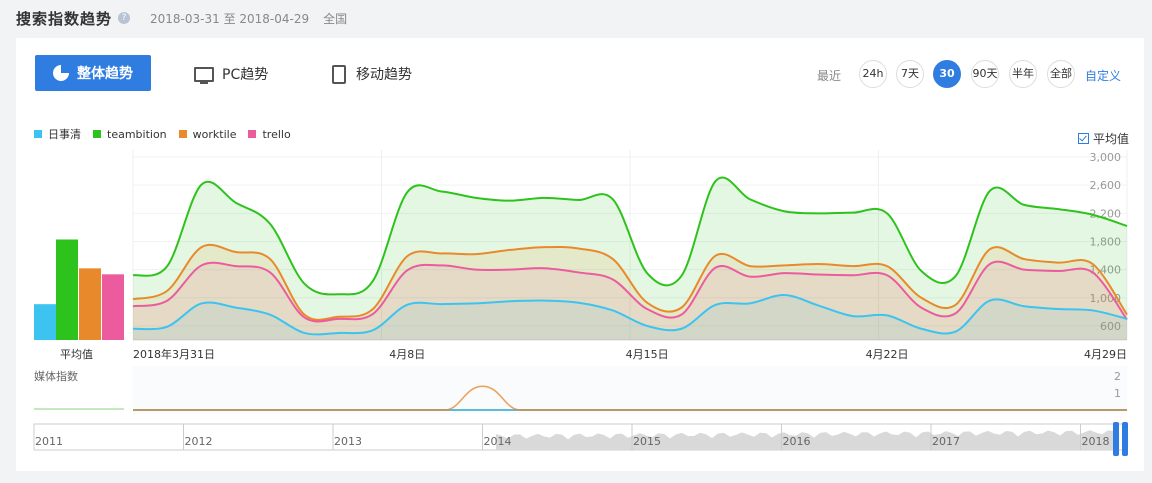 This screenshot has height=483, width=1152. I want to click on range-label: 最近, so click(829, 76).